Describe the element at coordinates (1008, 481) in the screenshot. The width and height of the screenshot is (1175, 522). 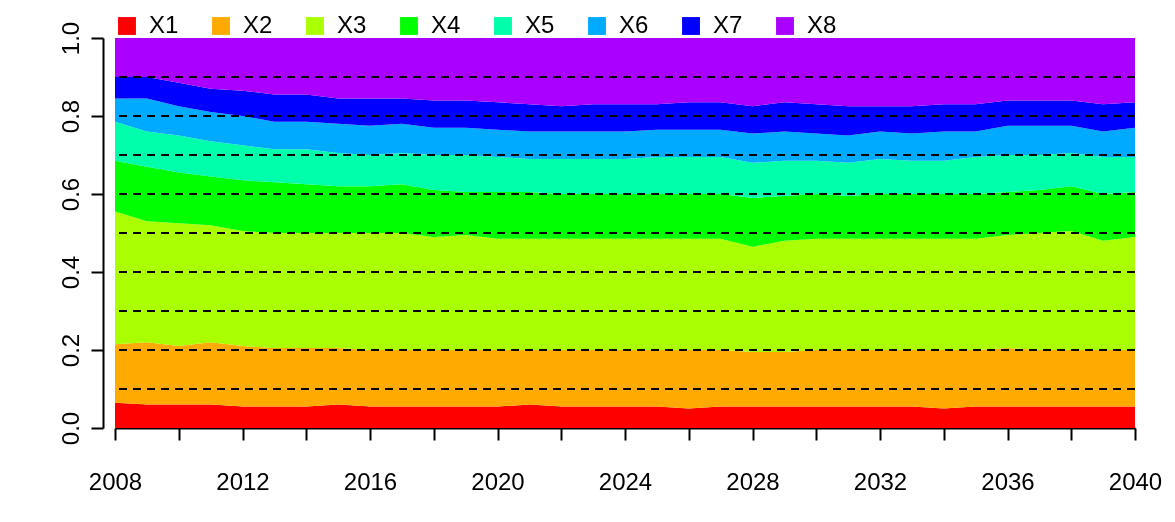
I see `x-tick-label: 2036` at that location.